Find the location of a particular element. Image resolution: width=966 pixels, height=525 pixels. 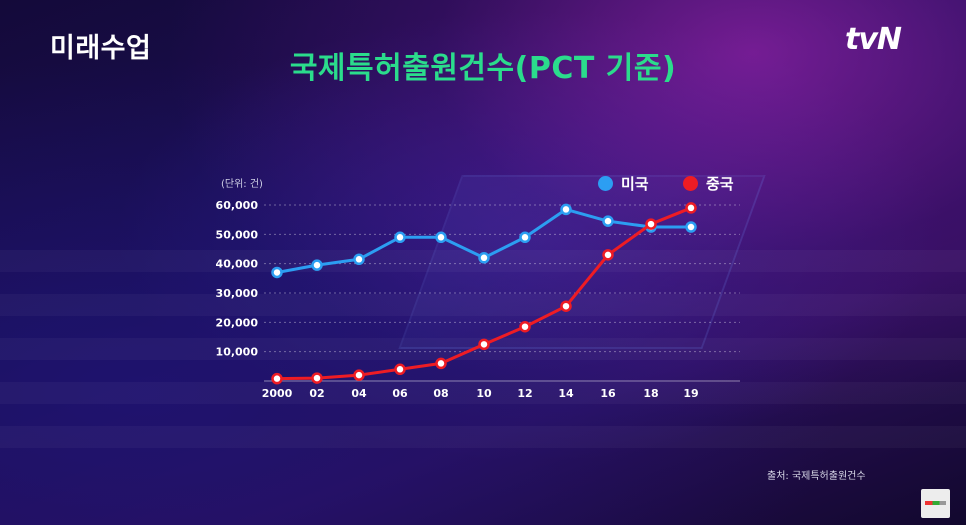

x-tick-label: 06 is located at coordinates (400, 393).